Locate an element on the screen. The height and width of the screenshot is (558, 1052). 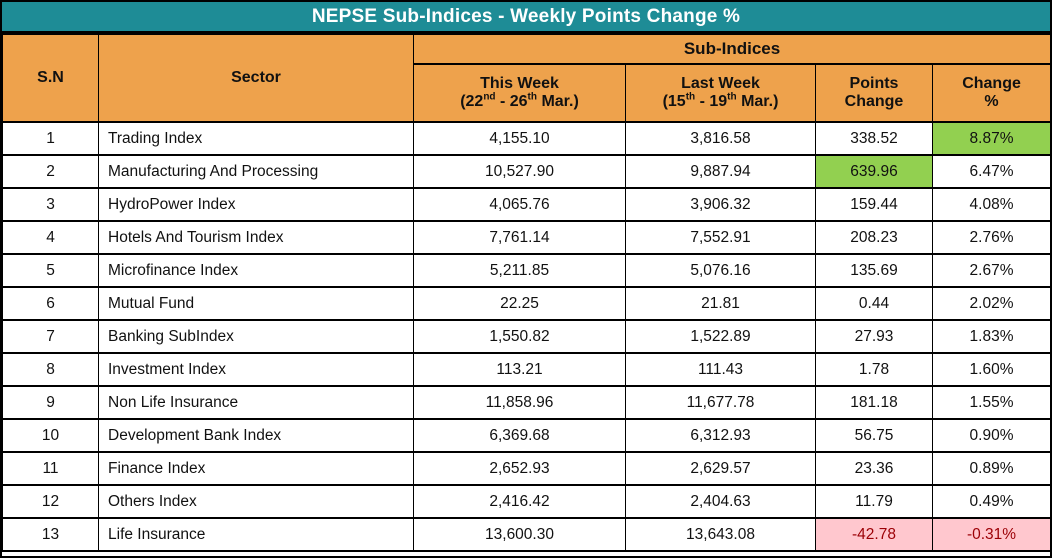
last-week-cell: 111.43 is located at coordinates (720, 369).